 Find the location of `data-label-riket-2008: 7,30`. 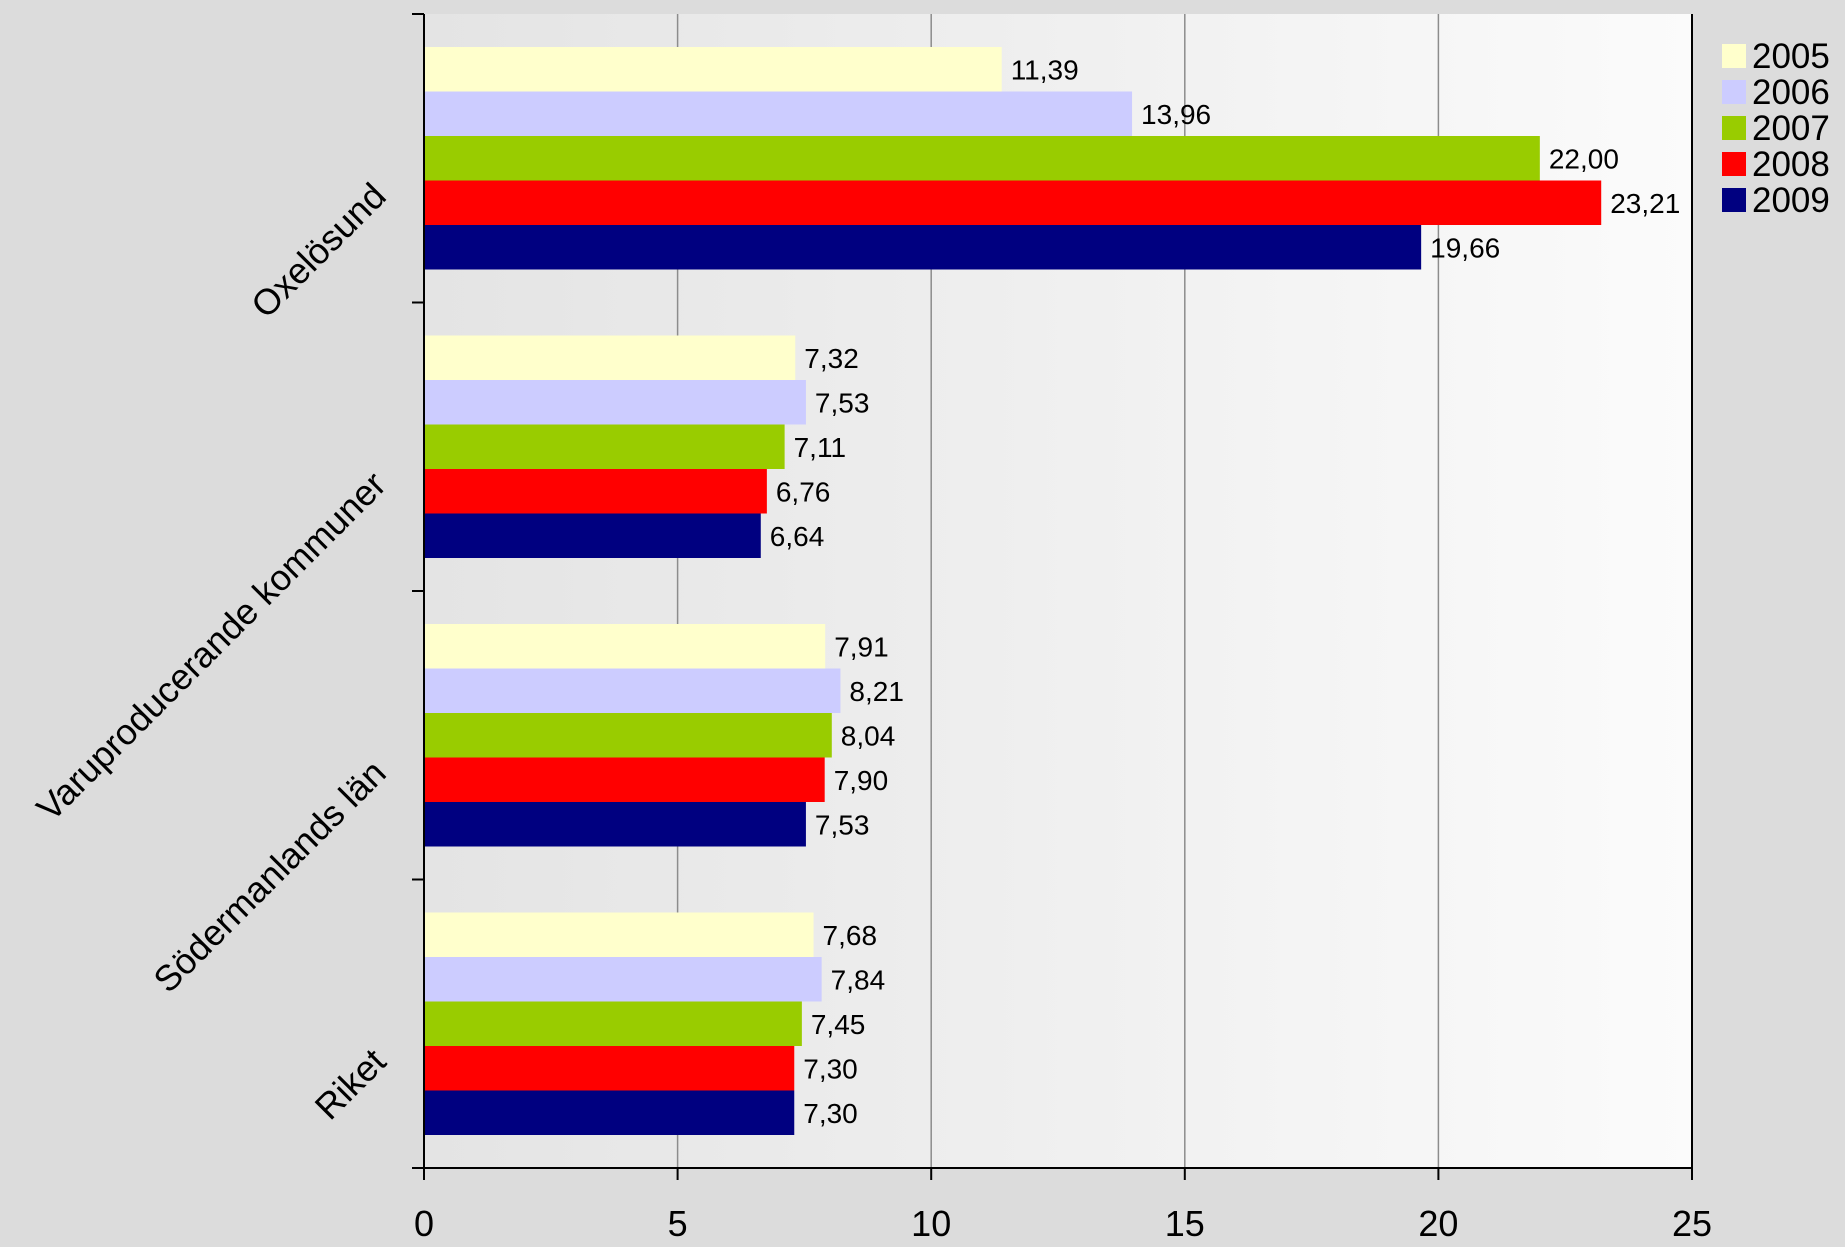

data-label-riket-2008: 7,30 is located at coordinates (830, 1068).